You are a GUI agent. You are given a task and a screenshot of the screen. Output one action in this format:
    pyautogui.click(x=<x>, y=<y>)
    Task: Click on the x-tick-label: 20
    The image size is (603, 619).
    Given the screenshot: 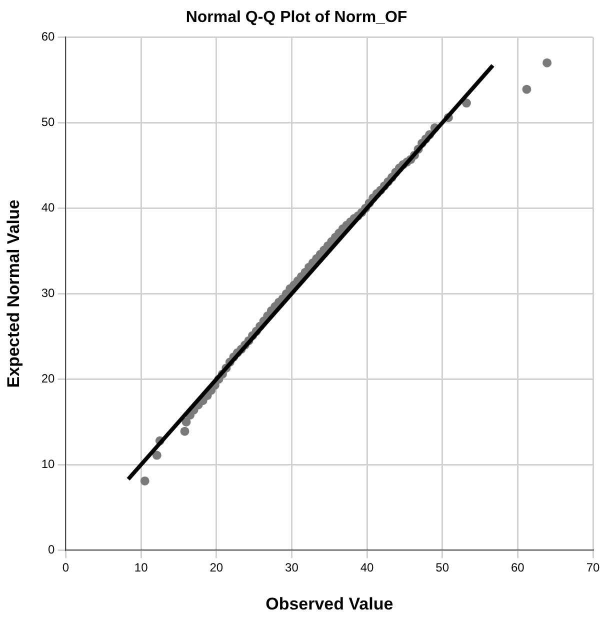 What is the action you would take?
    pyautogui.click(x=217, y=567)
    